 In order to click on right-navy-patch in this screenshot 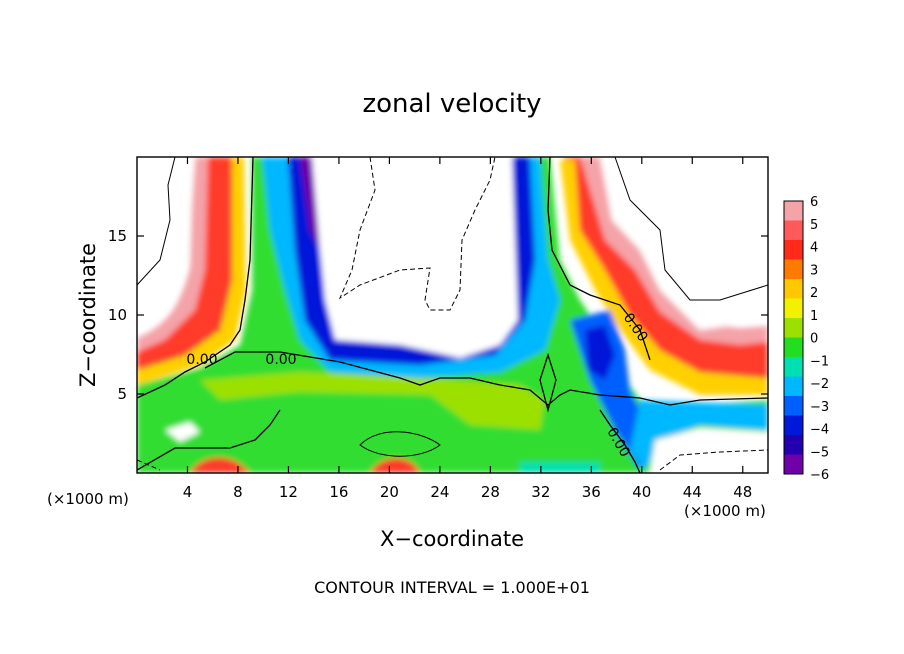, I will do `click(600, 352)`.